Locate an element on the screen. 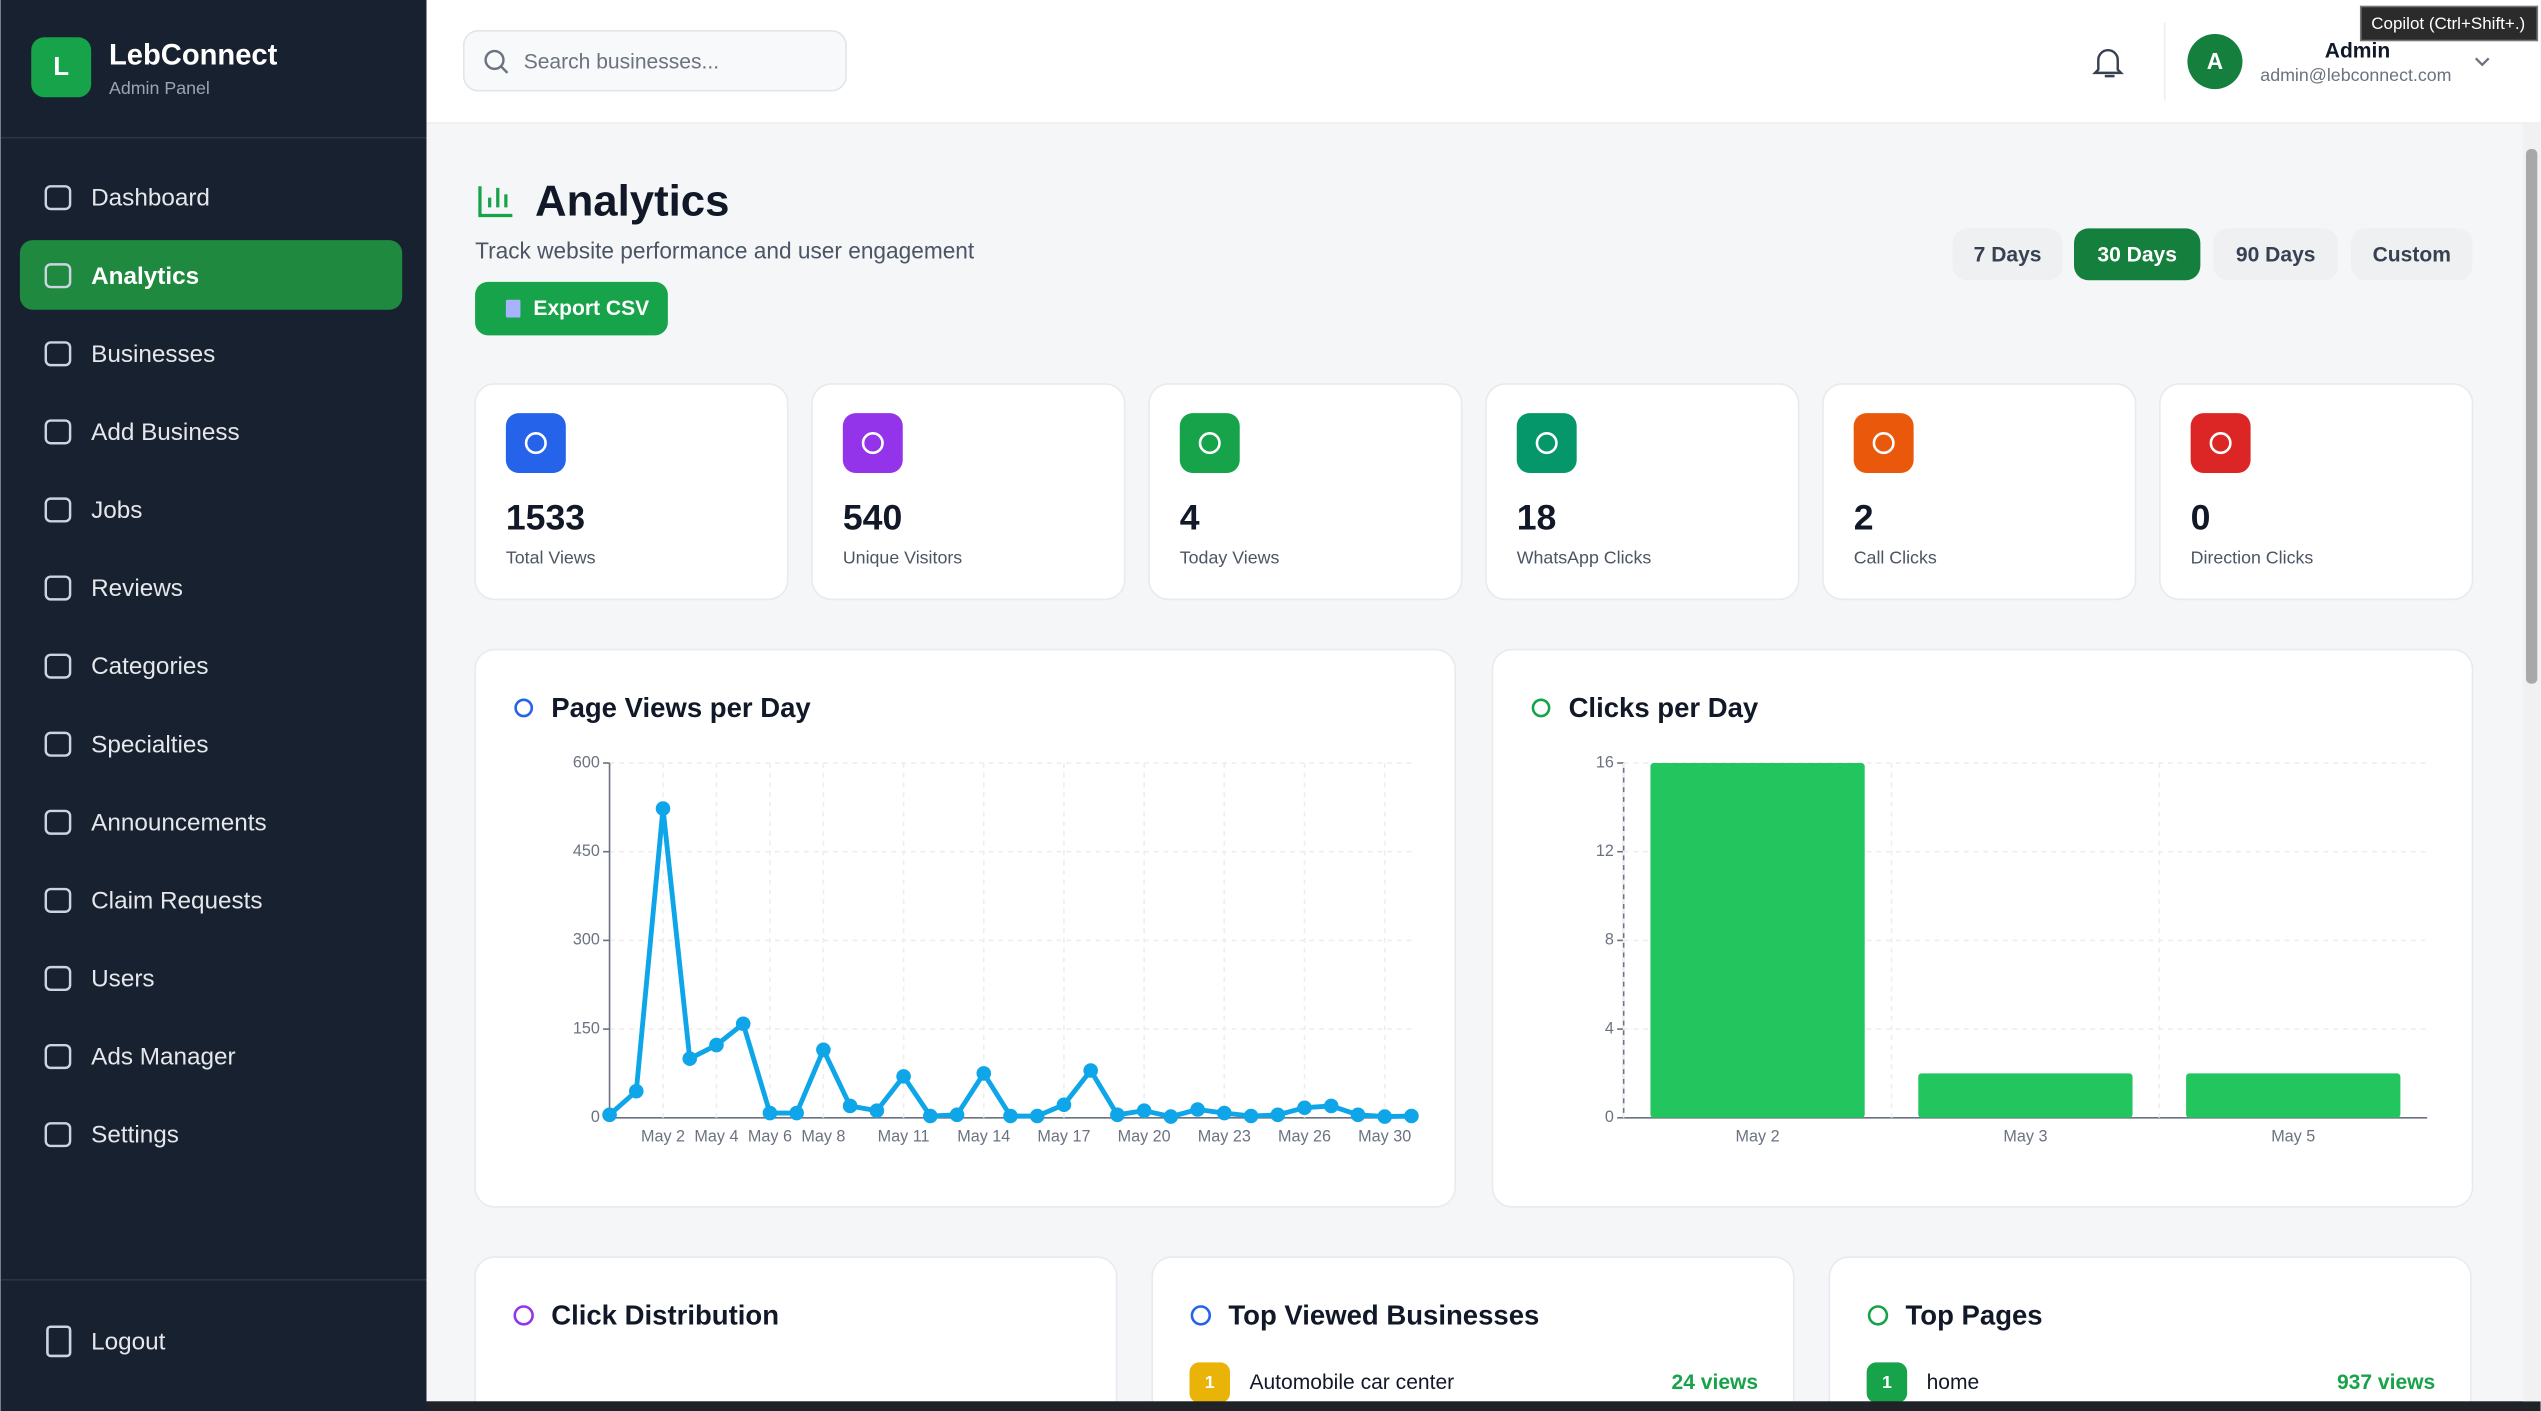 The image size is (2541, 1411). nav-item: Analytics is located at coordinates (145, 276).